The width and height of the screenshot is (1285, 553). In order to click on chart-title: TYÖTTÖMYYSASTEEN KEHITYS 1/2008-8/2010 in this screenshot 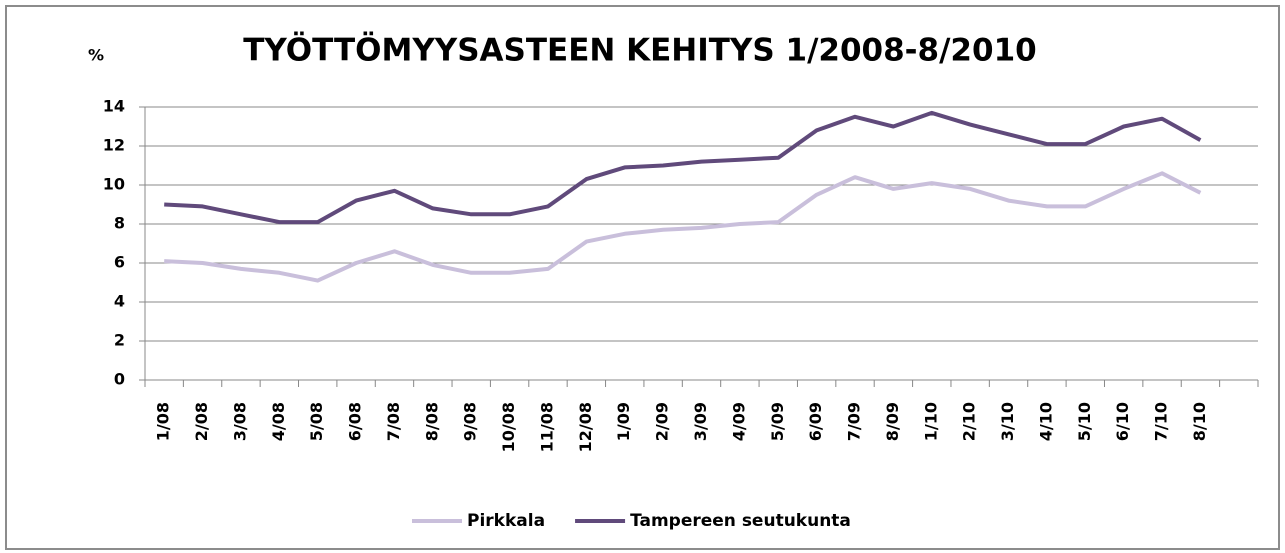, I will do `click(639, 50)`.